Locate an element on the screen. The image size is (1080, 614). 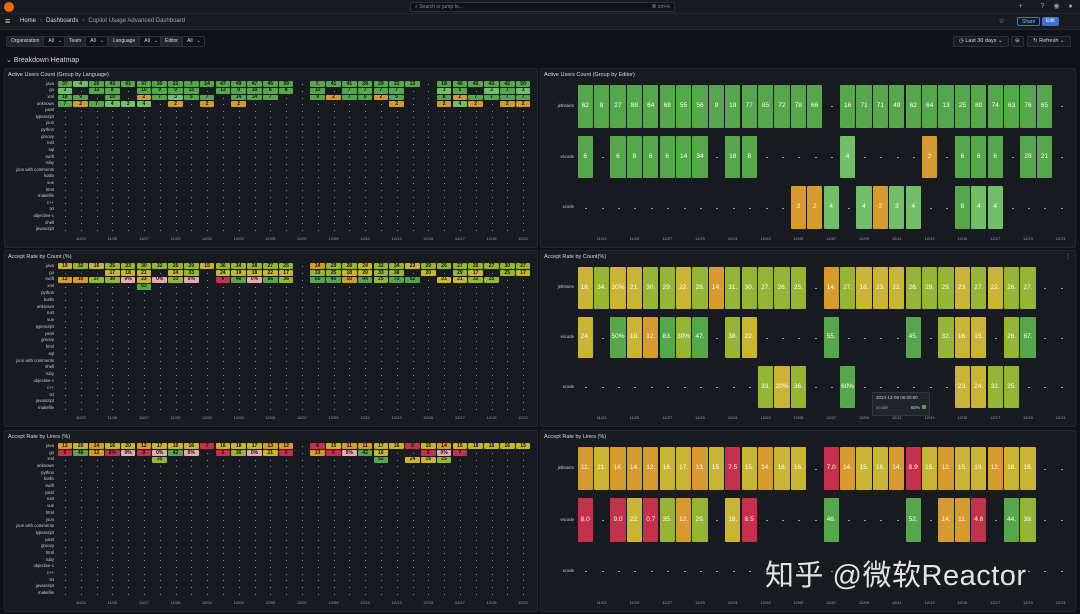
heatmap-cell: 20% is located at coordinates (782, 387).